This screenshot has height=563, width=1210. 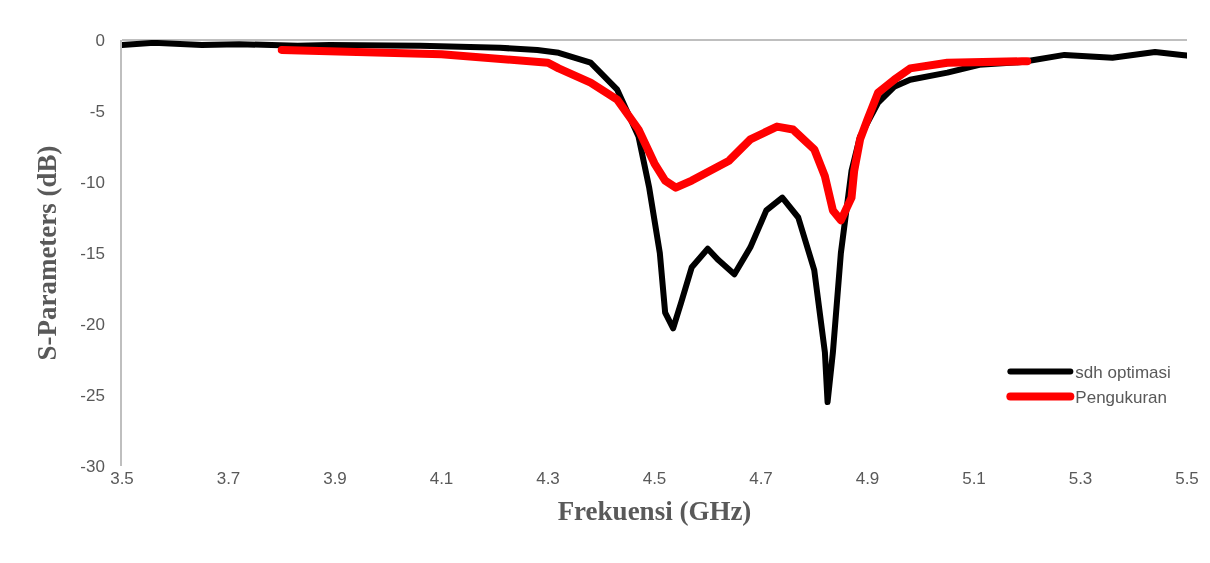 I want to click on y-tick-label: -15, so click(x=92, y=253).